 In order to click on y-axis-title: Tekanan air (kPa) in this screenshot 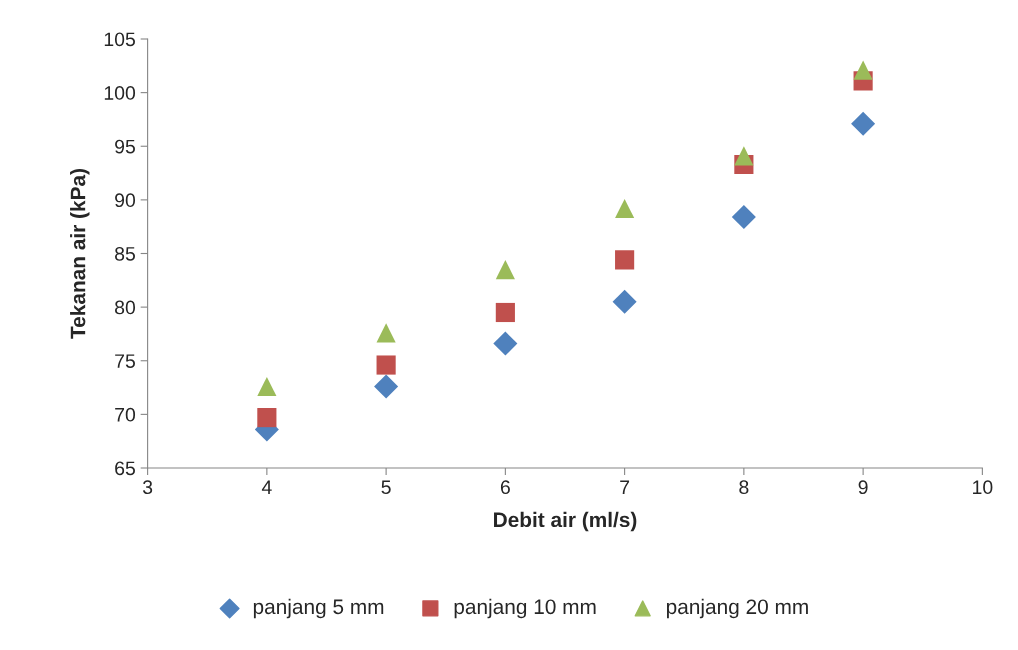, I will do `click(80, 254)`.